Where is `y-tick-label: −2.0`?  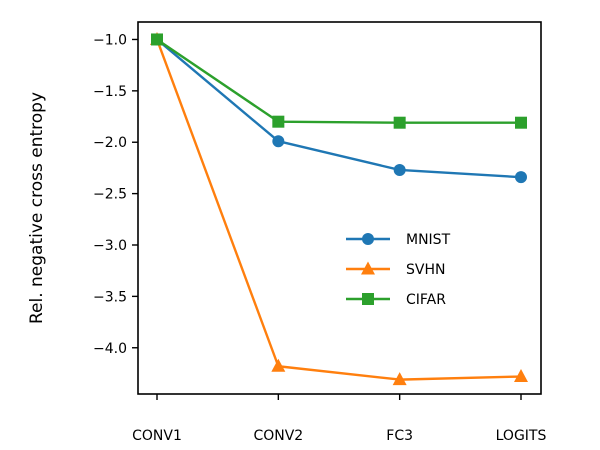 y-tick-label: −2.0 is located at coordinates (110, 143).